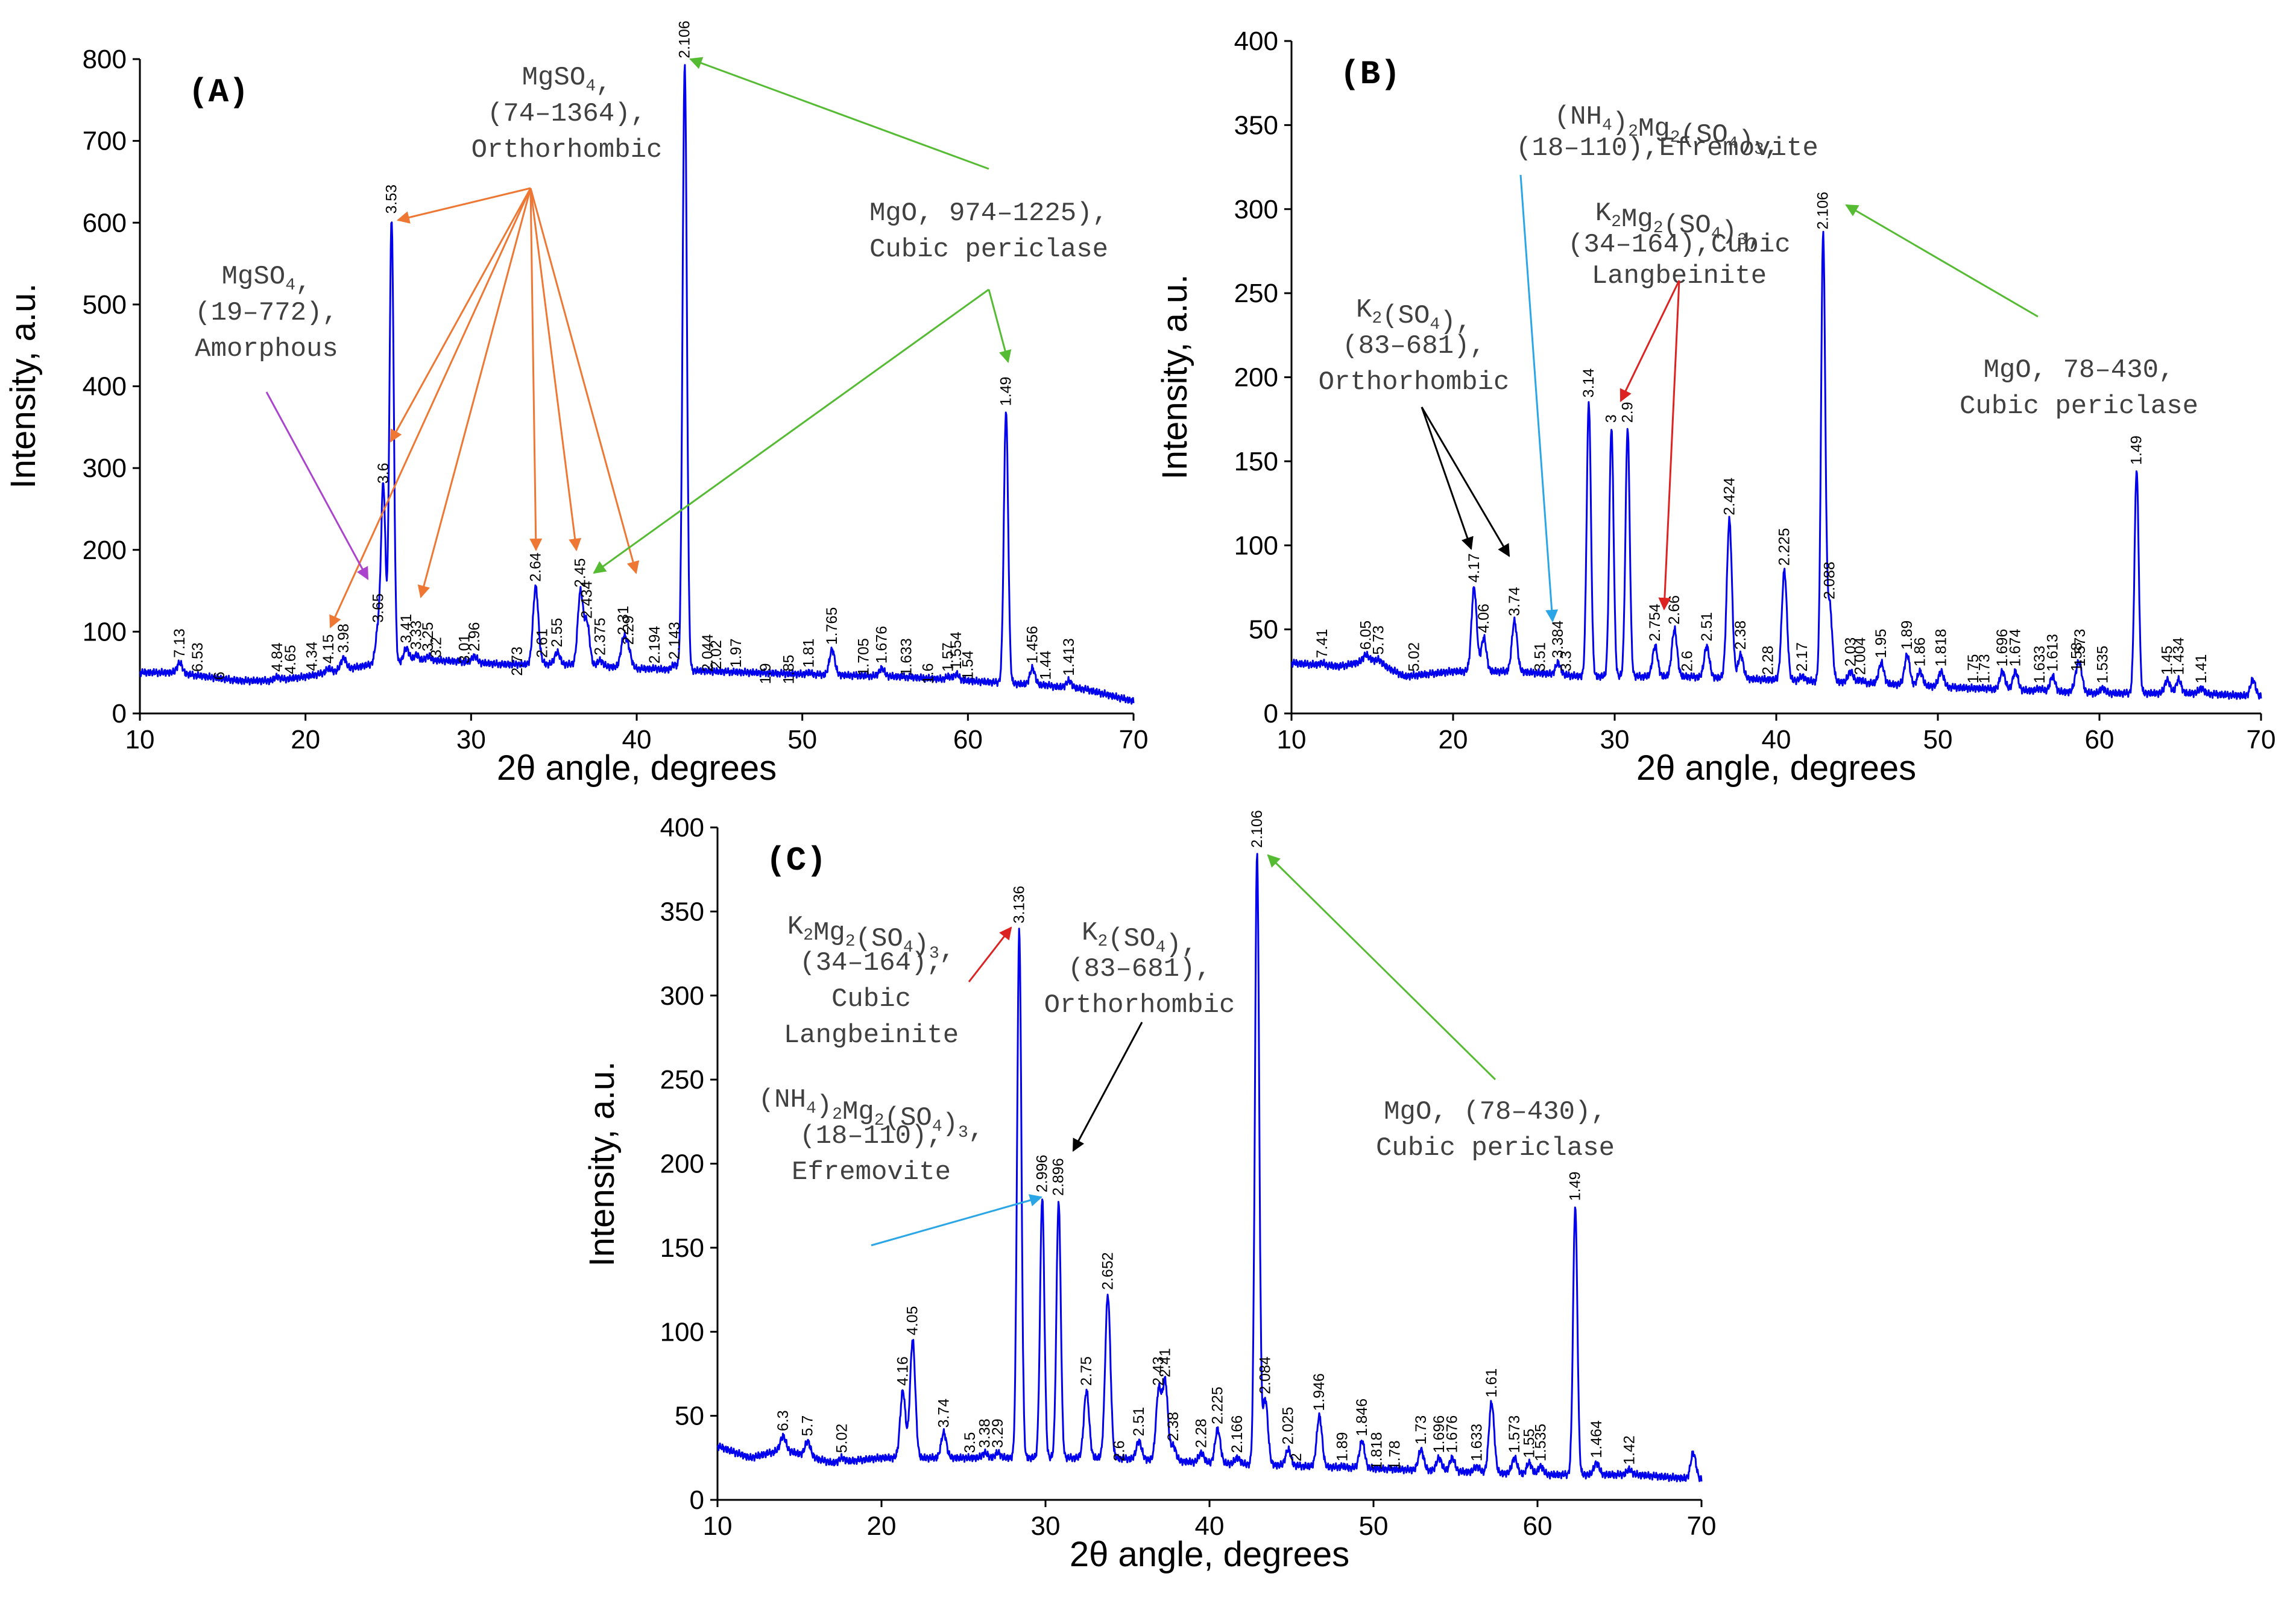 The image size is (2296, 1603). What do you see at coordinates (266, 313) in the screenshot?
I see `annotation-text-line: (19–772),` at bounding box center [266, 313].